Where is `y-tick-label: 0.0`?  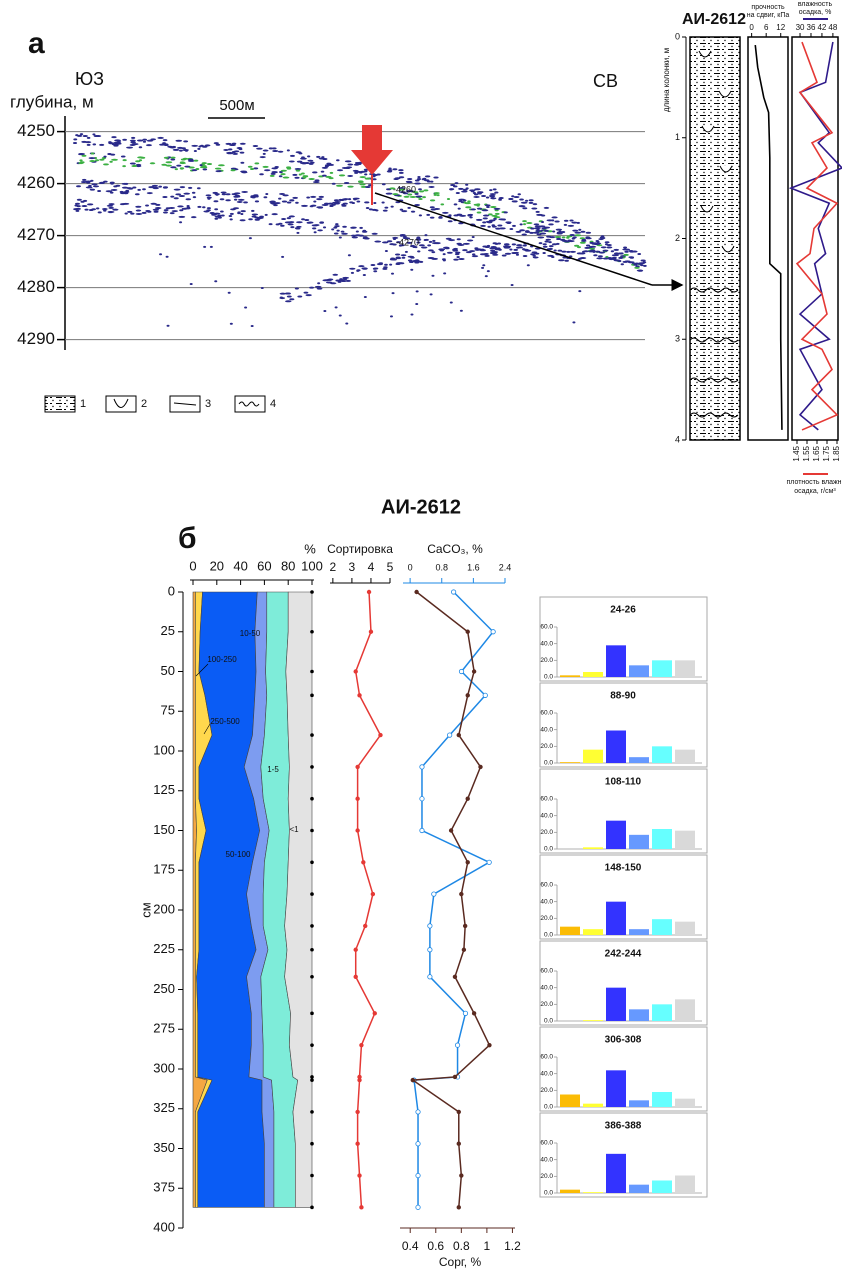 y-tick-label: 0.0 is located at coordinates (548, 849).